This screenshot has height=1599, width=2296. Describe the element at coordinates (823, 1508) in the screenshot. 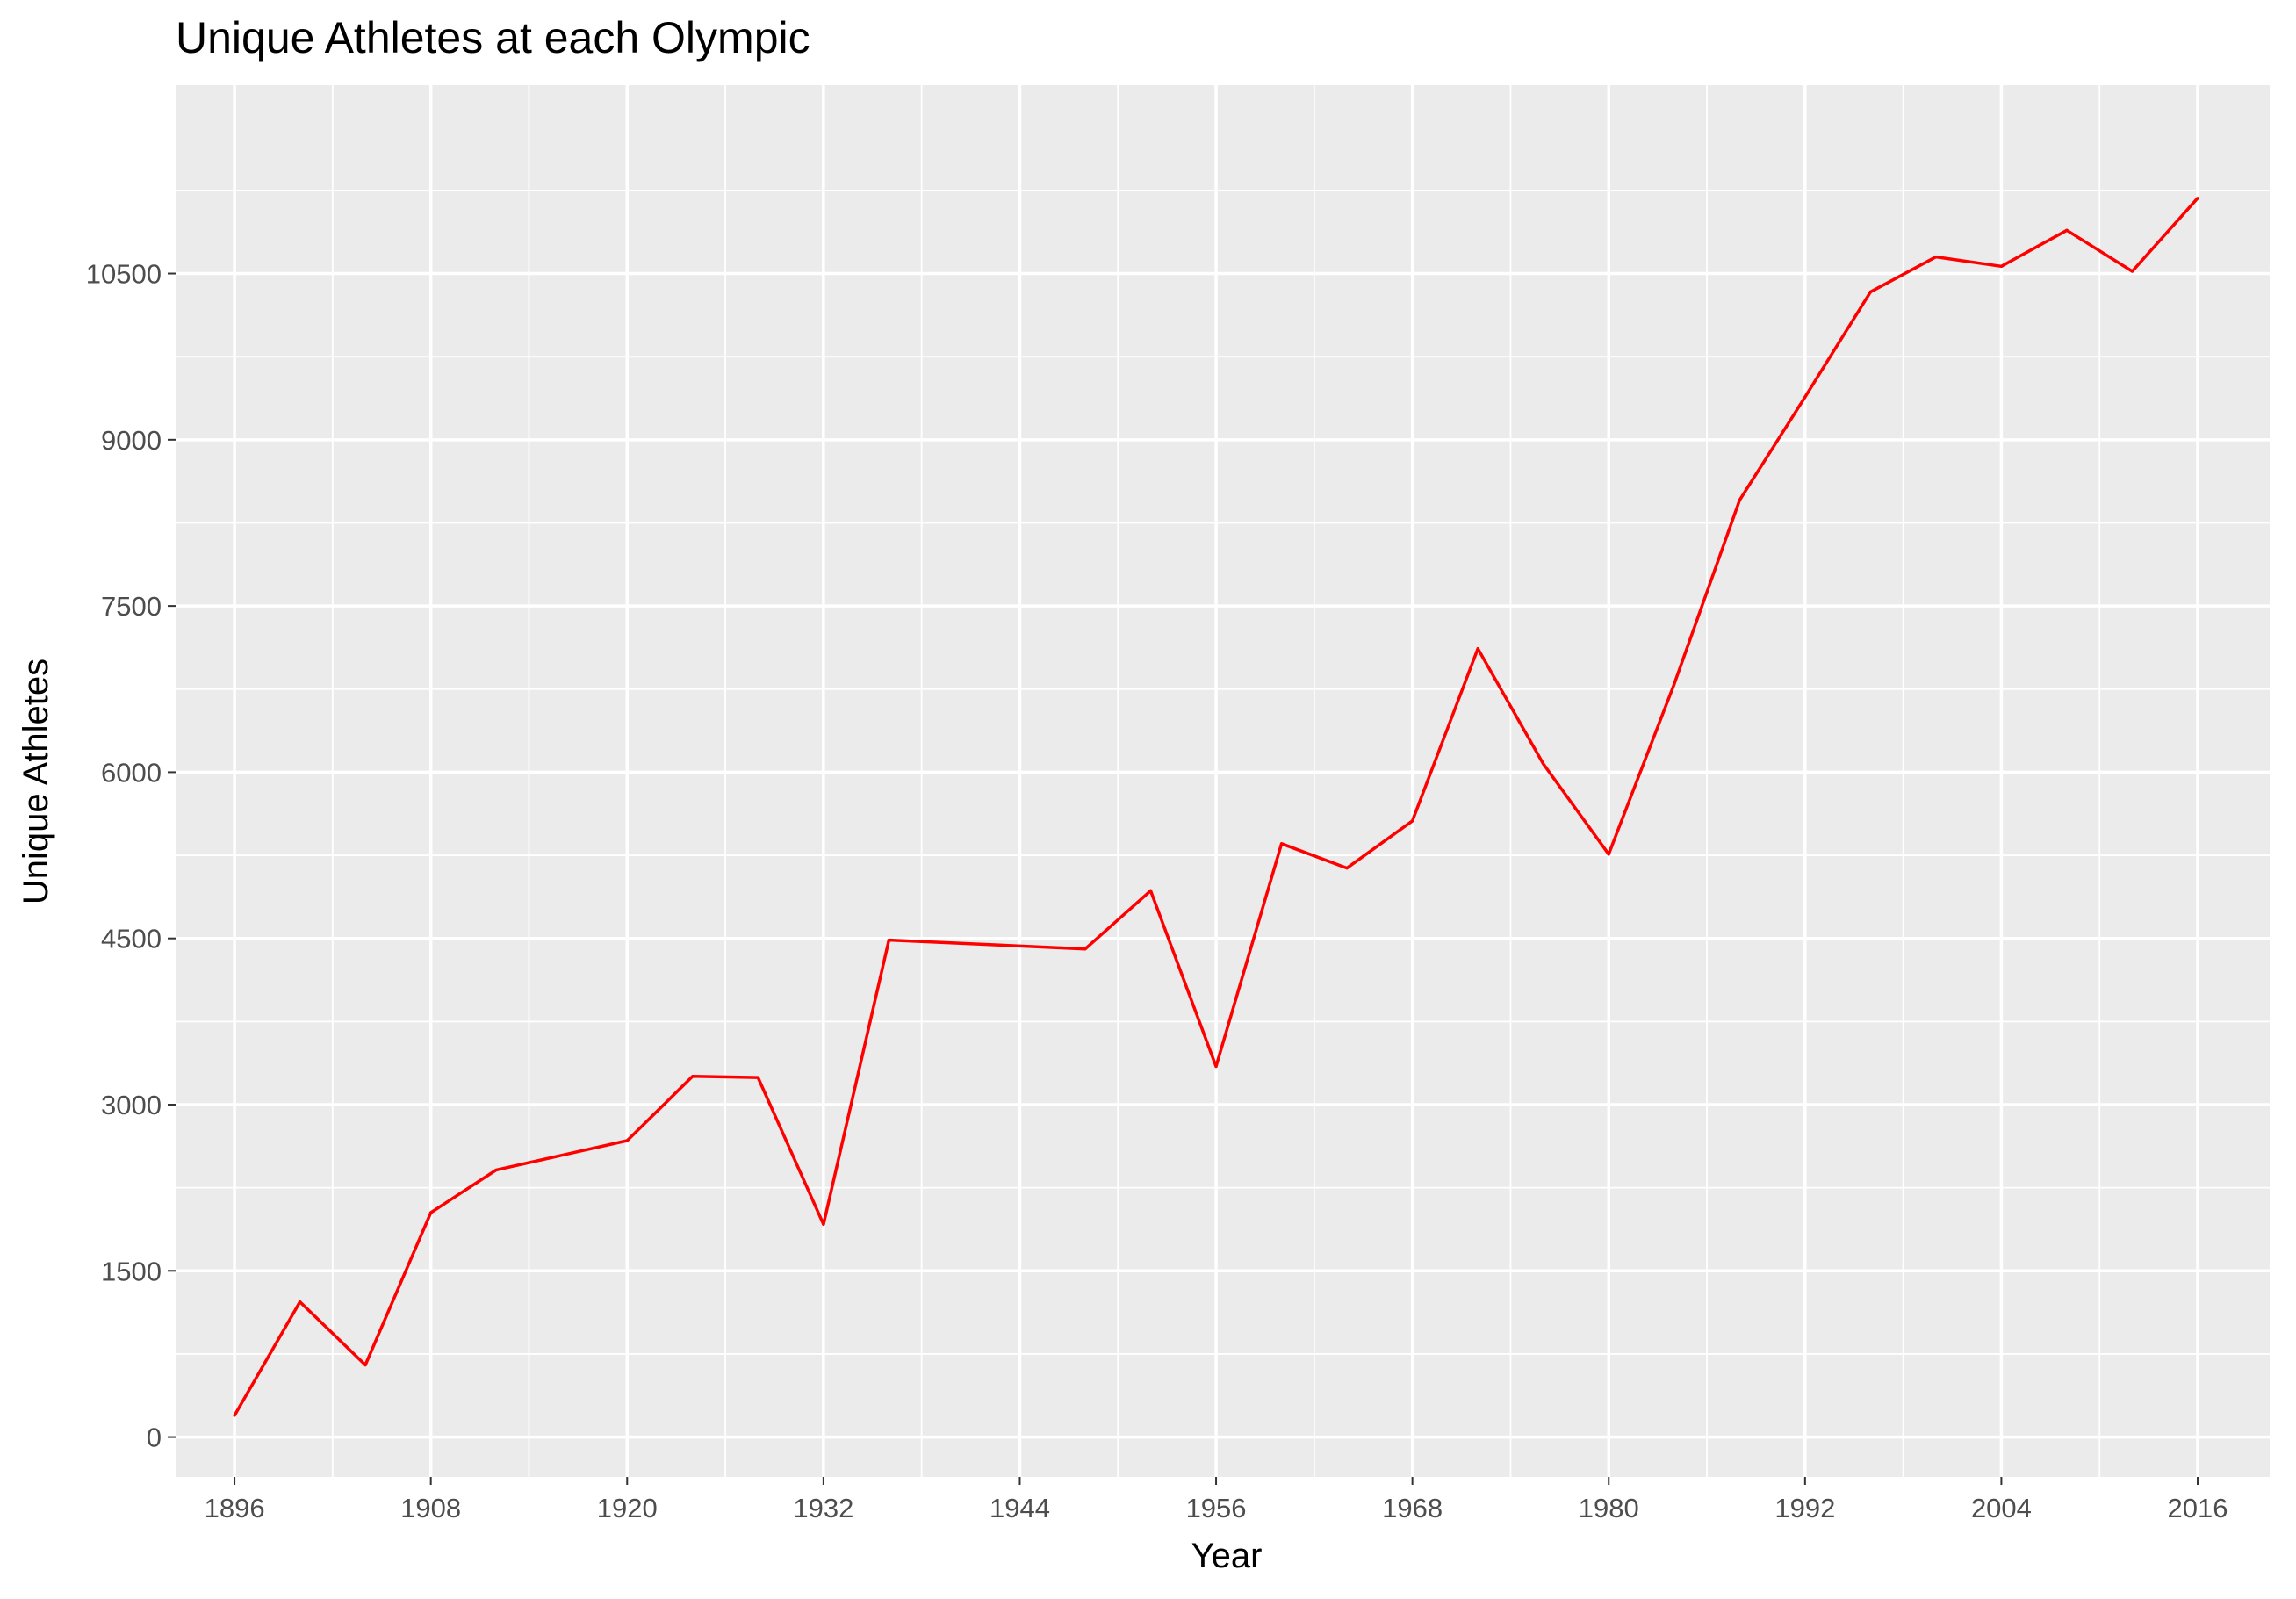

I see `x-tick-label: 1932` at that location.